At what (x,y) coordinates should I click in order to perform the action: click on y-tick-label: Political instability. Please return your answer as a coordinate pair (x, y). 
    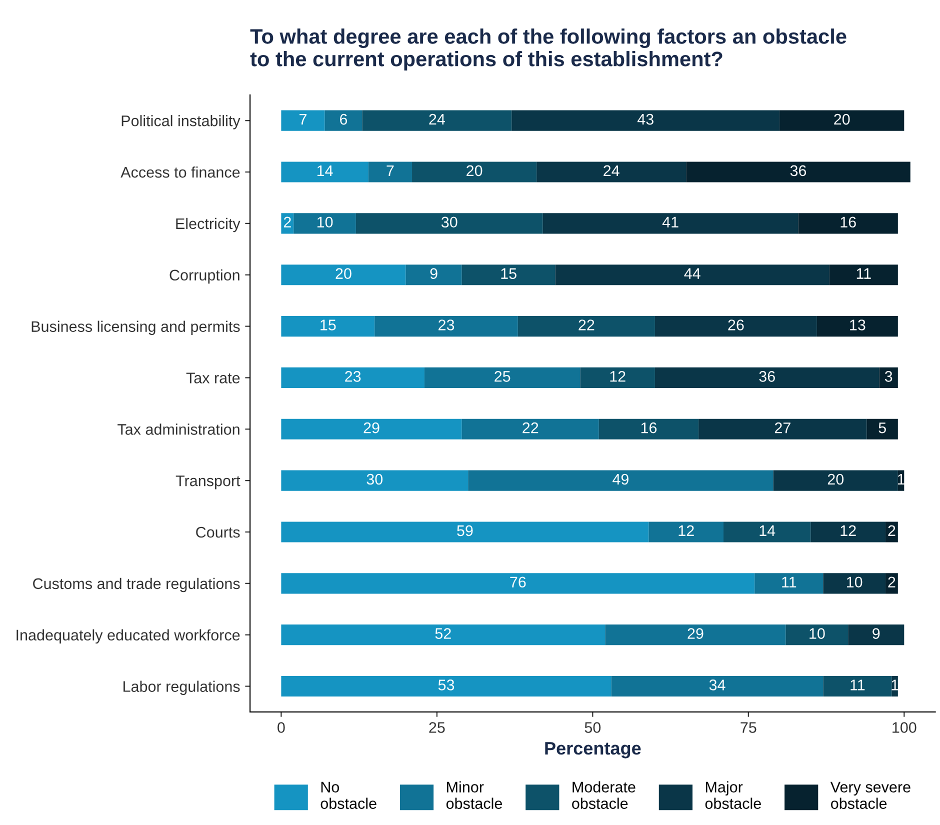
    Looking at the image, I should click on (181, 122).